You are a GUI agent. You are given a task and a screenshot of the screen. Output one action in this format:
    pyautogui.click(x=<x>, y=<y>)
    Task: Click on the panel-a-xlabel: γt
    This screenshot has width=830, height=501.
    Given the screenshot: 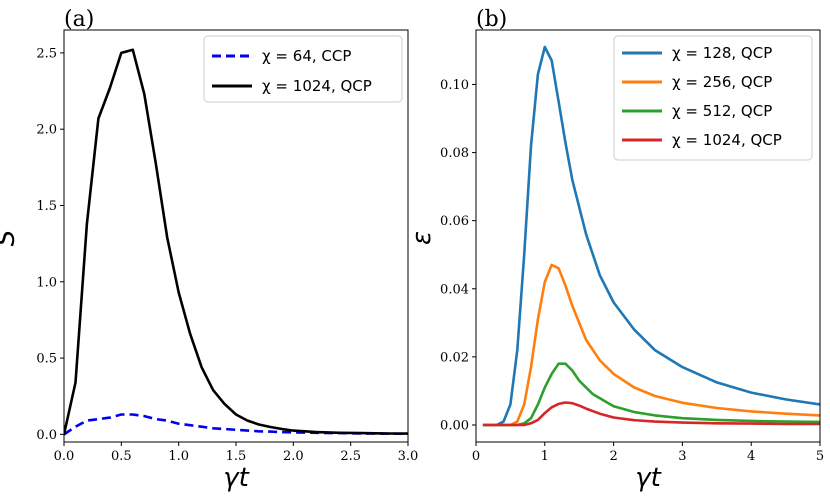 What is the action you would take?
    pyautogui.click(x=236, y=478)
    